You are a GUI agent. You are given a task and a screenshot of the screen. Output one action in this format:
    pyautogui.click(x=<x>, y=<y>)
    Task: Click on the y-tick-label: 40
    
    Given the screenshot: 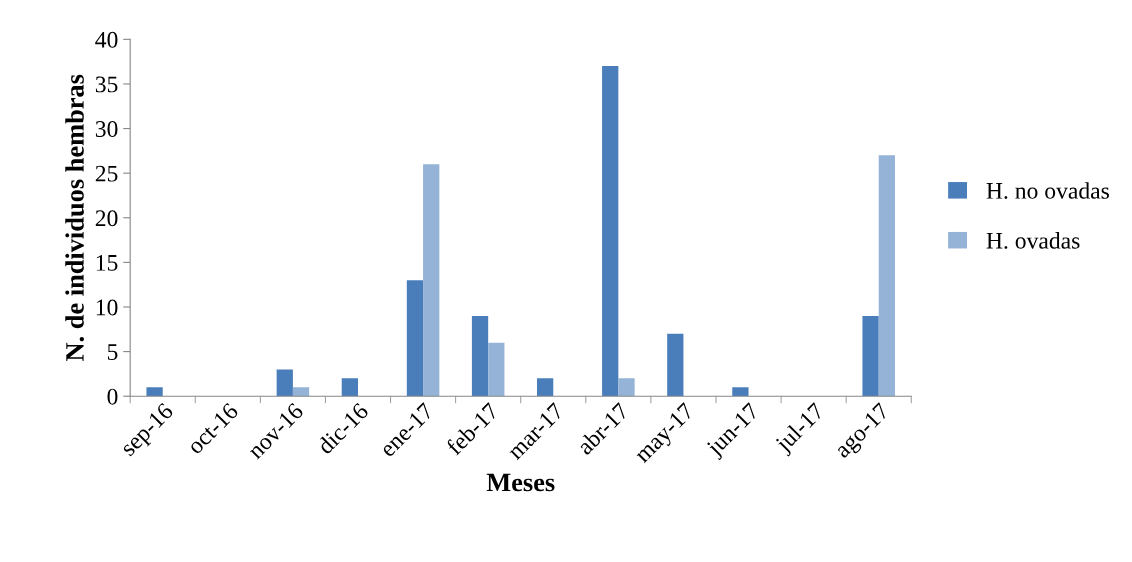 What is the action you would take?
    pyautogui.click(x=106, y=39)
    